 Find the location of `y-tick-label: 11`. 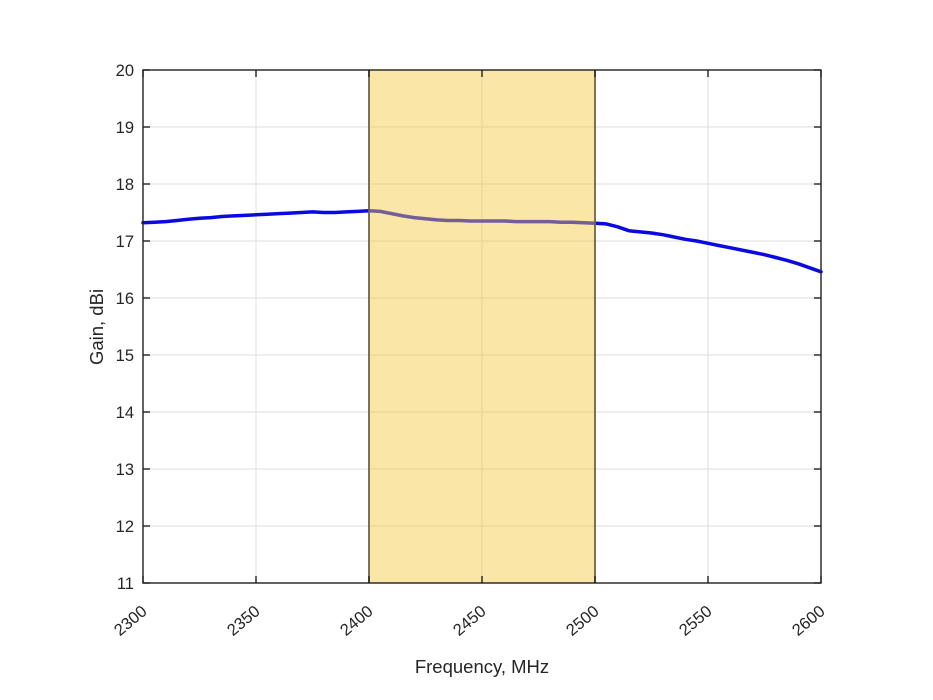

y-tick-label: 11 is located at coordinates (125, 584).